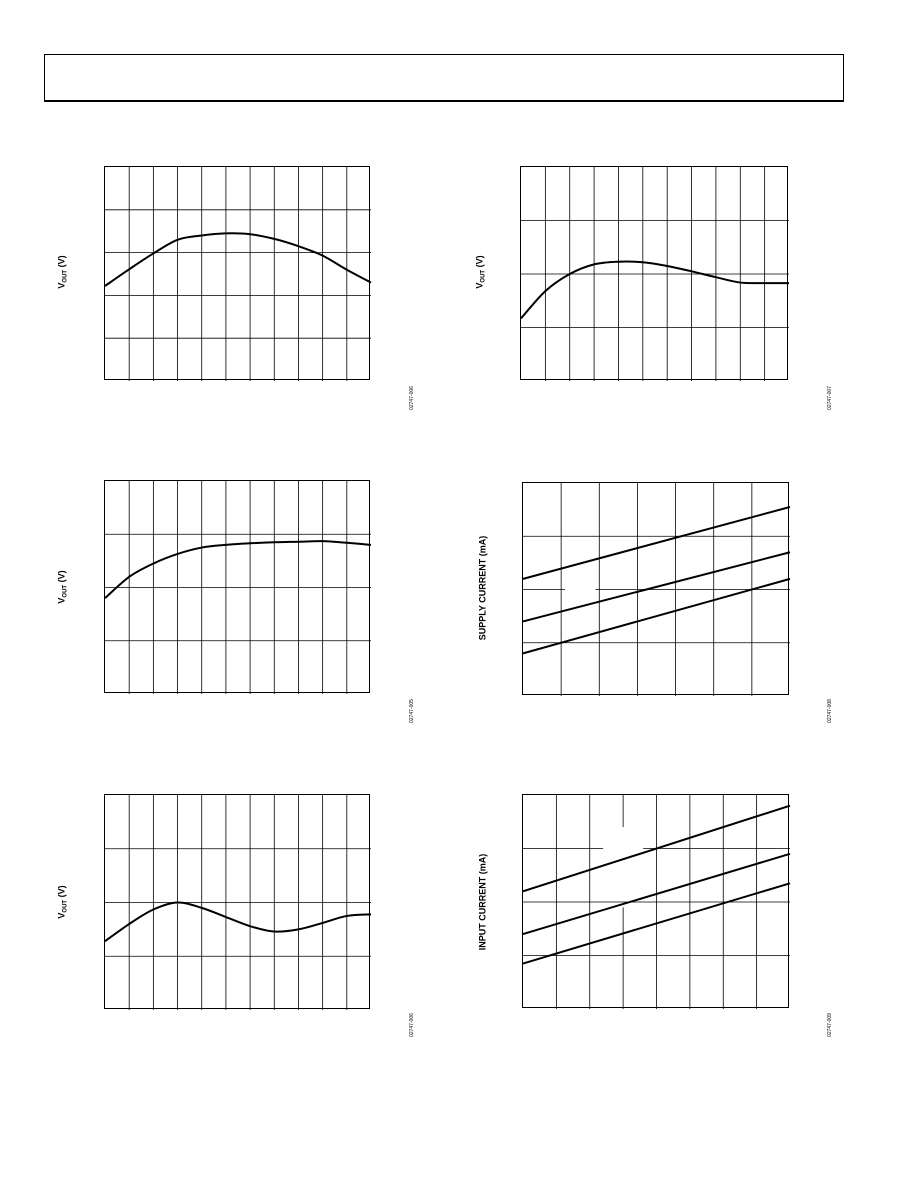  I want to click on y-axis-label: INPUT CURRENT (mA), so click(482, 902).